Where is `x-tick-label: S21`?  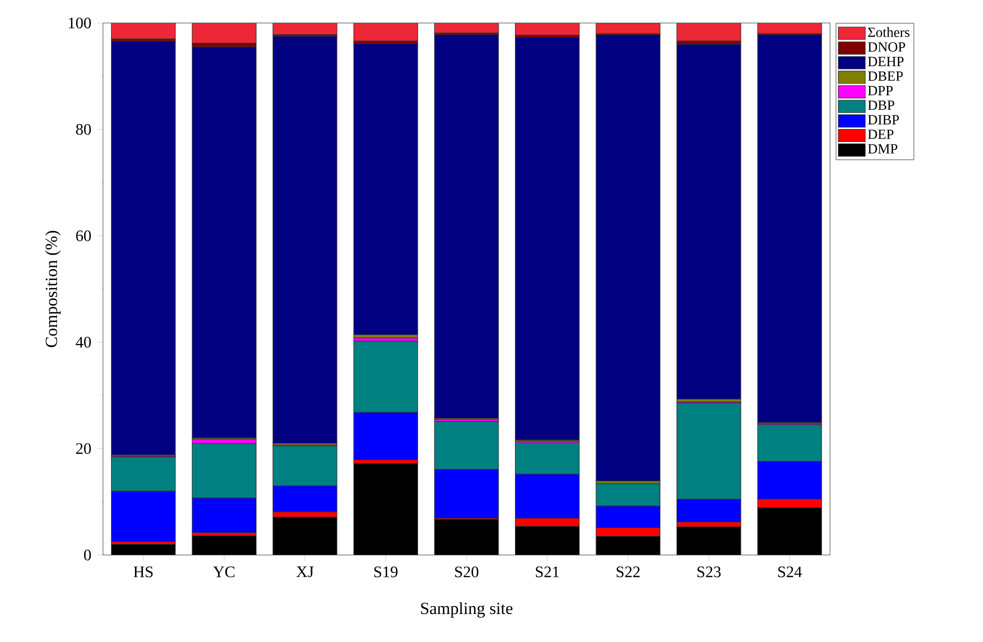 x-tick-label: S21 is located at coordinates (547, 572).